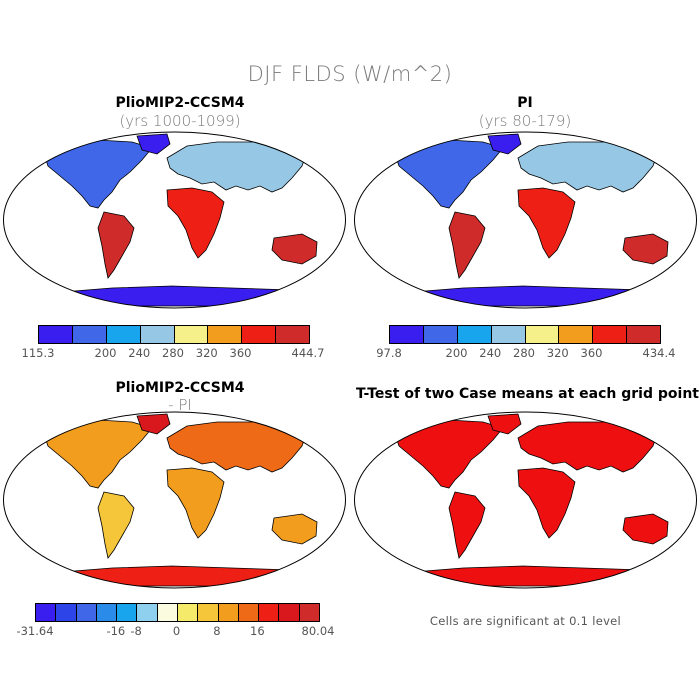 Image resolution: width=700 pixels, height=700 pixels. What do you see at coordinates (116, 631) in the screenshot?
I see `colorbar-tick-label: -16` at bounding box center [116, 631].